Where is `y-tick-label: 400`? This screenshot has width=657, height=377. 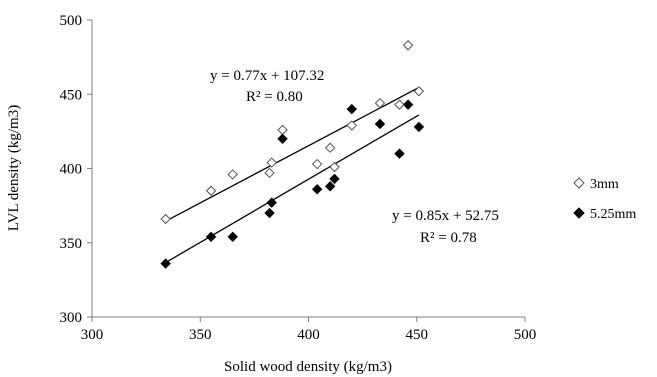 y-tick-label: 400 is located at coordinates (71, 170).